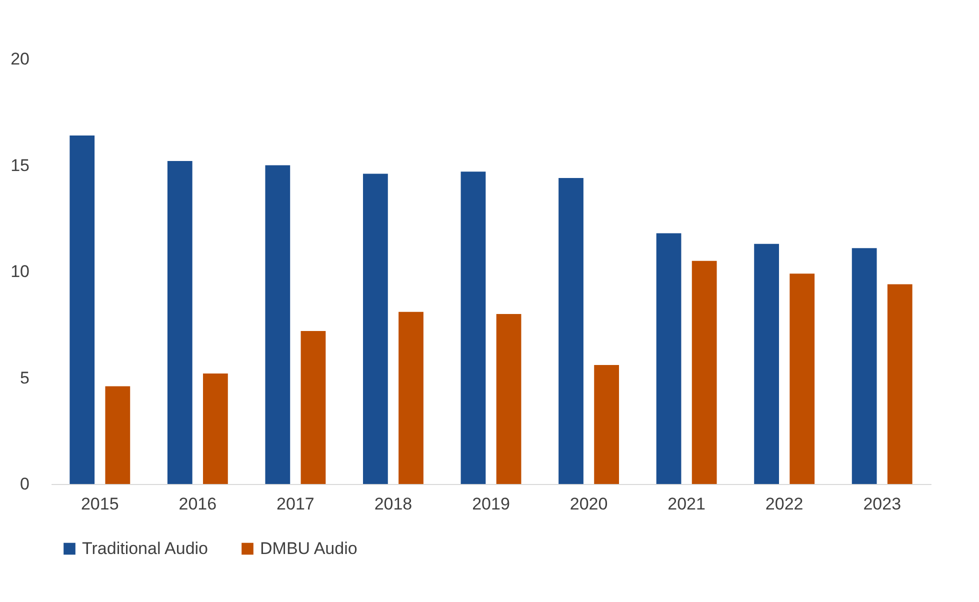 This screenshot has height=602, width=979. I want to click on y-tick-label: 15, so click(20, 165).